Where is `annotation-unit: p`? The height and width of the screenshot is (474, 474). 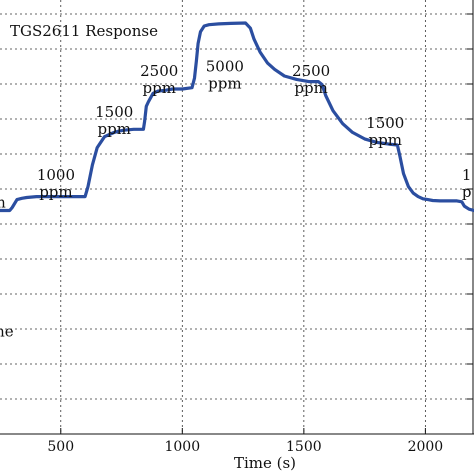
annotation-unit: p is located at coordinates (467, 192).